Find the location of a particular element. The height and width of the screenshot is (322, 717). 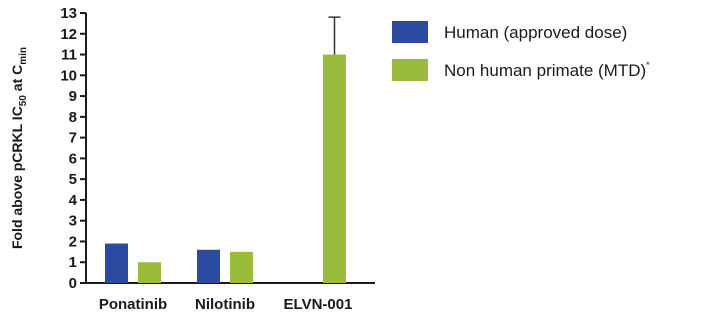

y-axis-label: Fold above pCRKL IC50 at Cmin is located at coordinates (19, 148).